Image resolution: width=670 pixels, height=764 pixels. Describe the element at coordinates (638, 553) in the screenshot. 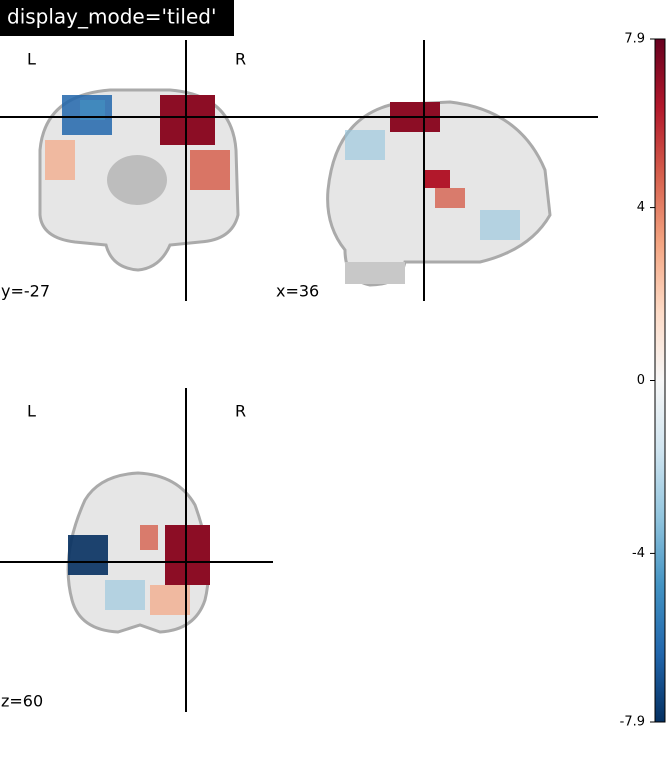

I see `colorbar-tick-label: -4` at that location.